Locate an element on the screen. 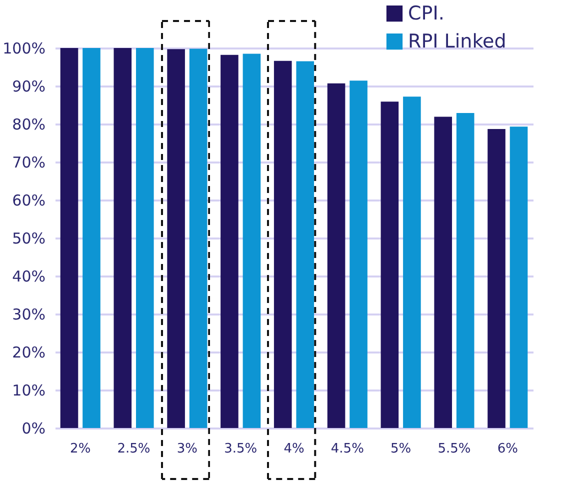  x-tick-label: 5.5% is located at coordinates (454, 449).